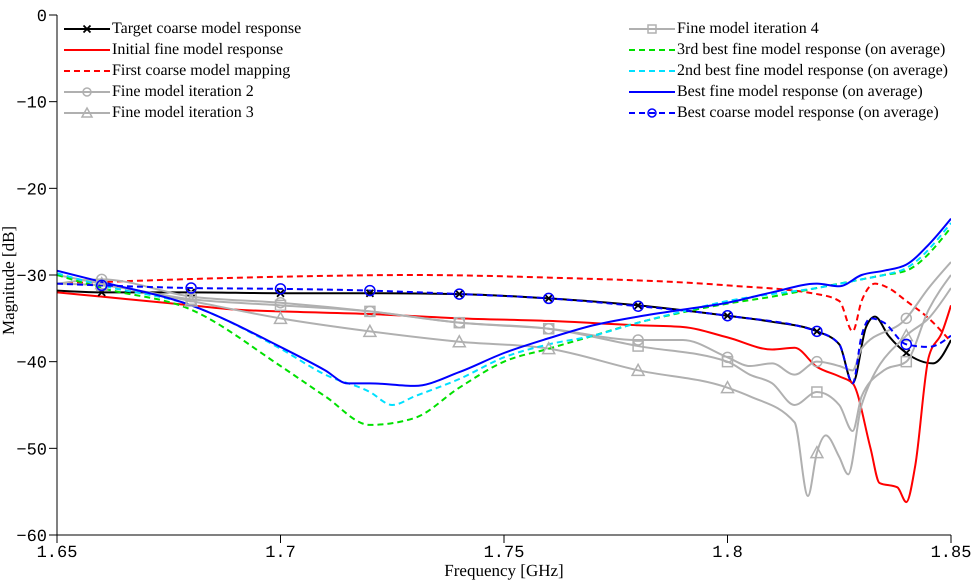  Describe the element at coordinates (31, 278) in the screenshot. I see `y-tick-label: −30` at that location.